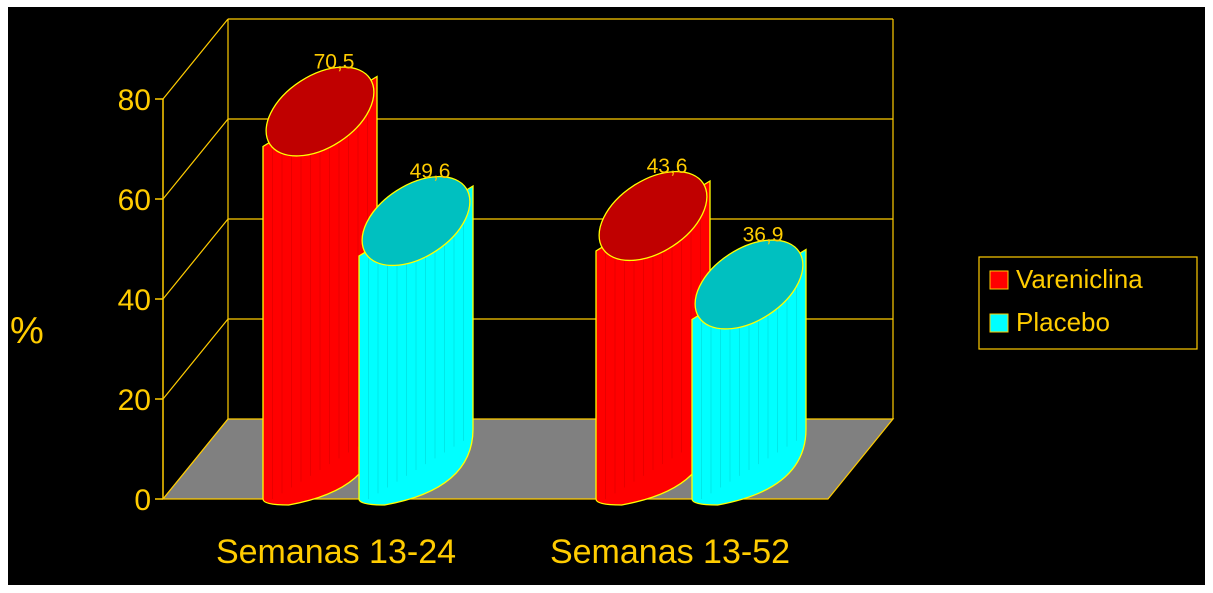 This screenshot has height=593, width=1213. What do you see at coordinates (134, 300) in the screenshot?
I see `y-tick-label: 40` at bounding box center [134, 300].